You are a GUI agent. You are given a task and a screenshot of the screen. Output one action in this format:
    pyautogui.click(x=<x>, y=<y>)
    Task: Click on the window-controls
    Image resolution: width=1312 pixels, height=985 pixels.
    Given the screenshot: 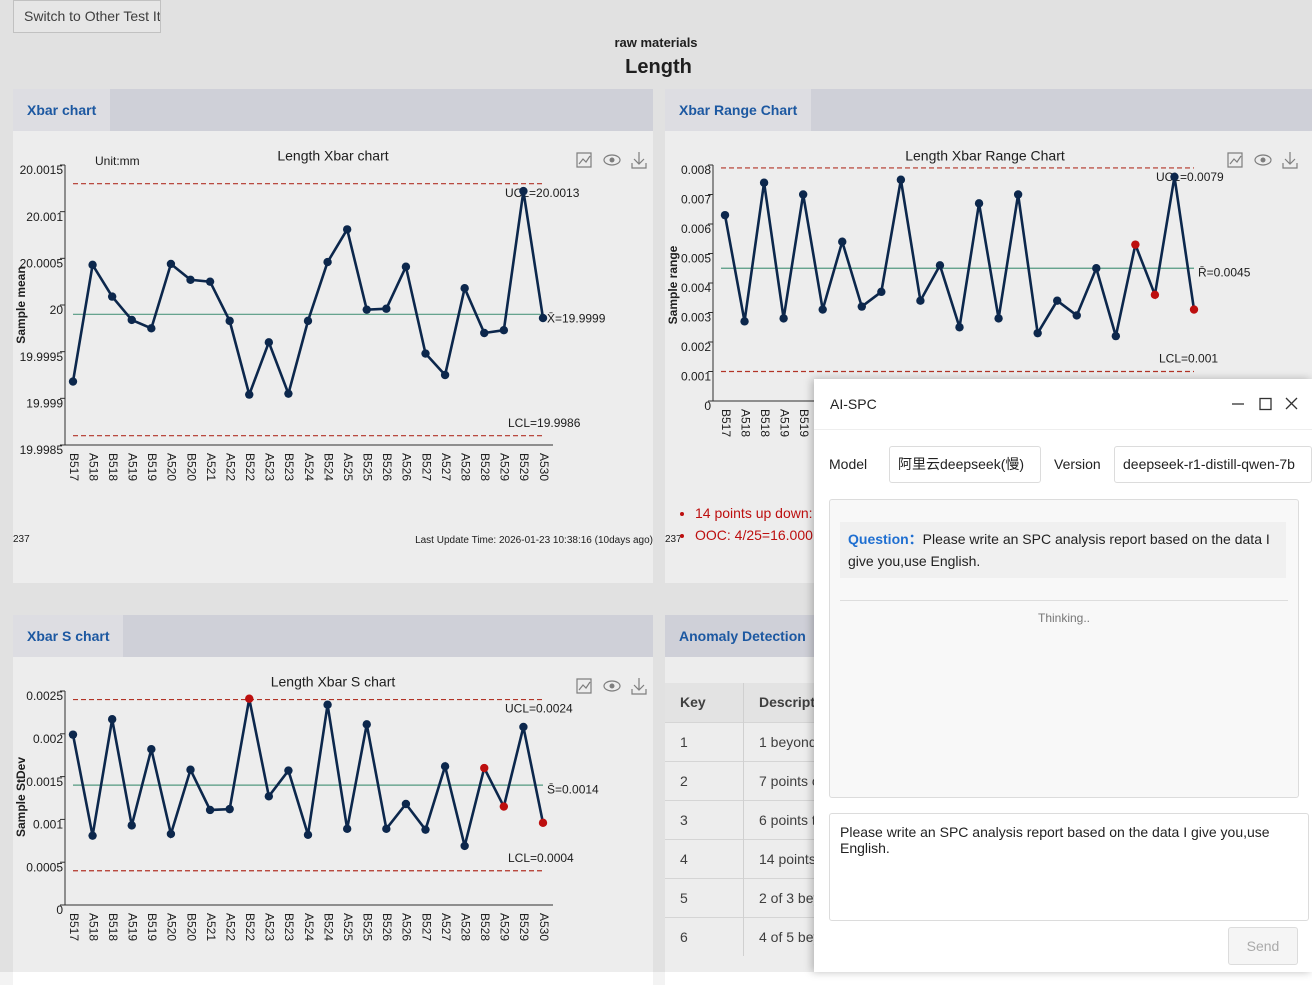 What is the action you would take?
    pyautogui.click(x=1266, y=404)
    